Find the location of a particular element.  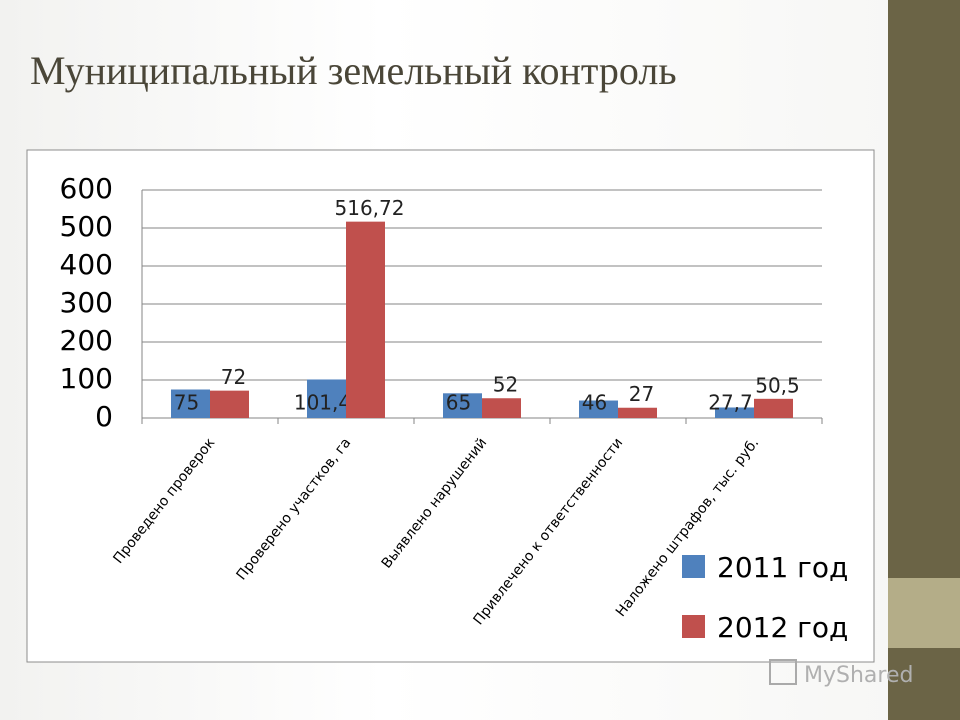

value-label: 72 is located at coordinates (233, 377).